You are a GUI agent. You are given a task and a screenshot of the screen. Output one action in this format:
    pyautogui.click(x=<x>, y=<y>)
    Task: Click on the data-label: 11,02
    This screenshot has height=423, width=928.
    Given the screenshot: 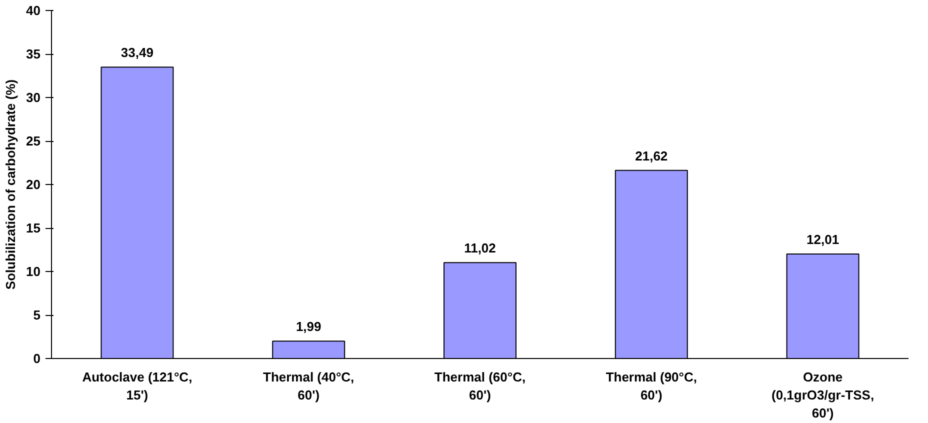 What is the action you would take?
    pyautogui.click(x=480, y=248)
    